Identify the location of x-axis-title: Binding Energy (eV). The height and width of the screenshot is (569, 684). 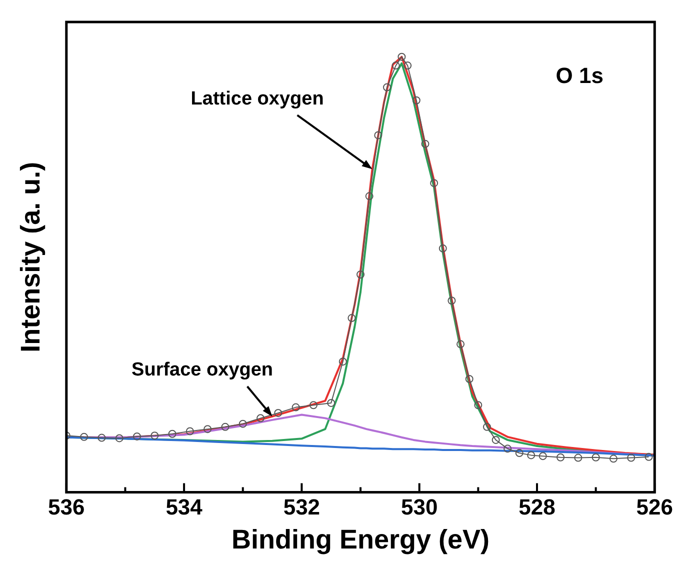
(361, 539).